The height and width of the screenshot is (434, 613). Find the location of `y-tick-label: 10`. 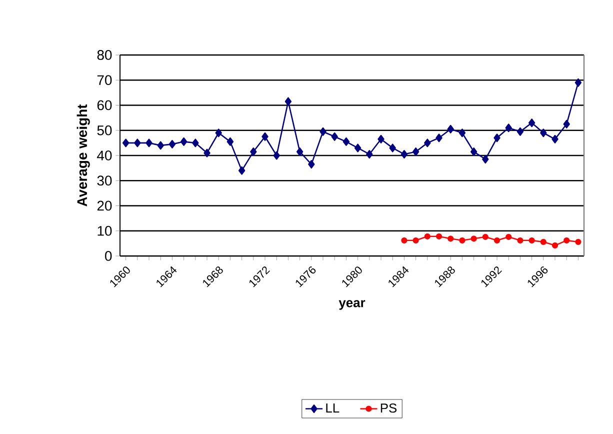

y-tick-label: 10 is located at coordinates (105, 231).